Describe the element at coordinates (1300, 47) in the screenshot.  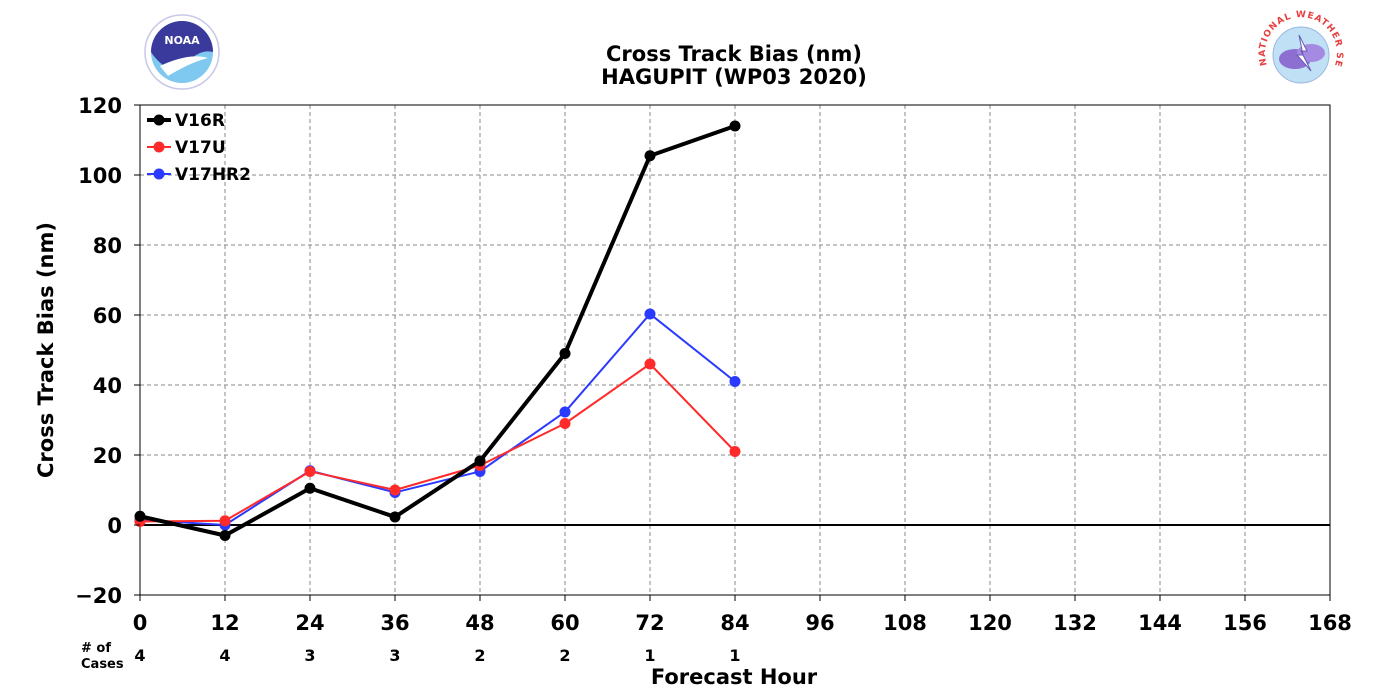
I see `nws-logo: NATIONAL WEATHER SERVICE` at that location.